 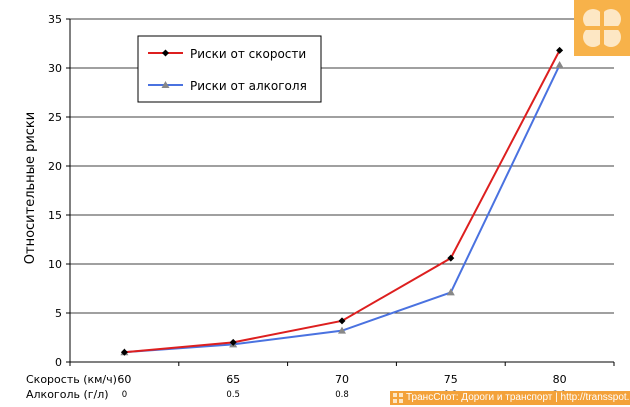 I want to click on y-tick-label: 5, so click(x=58, y=313).